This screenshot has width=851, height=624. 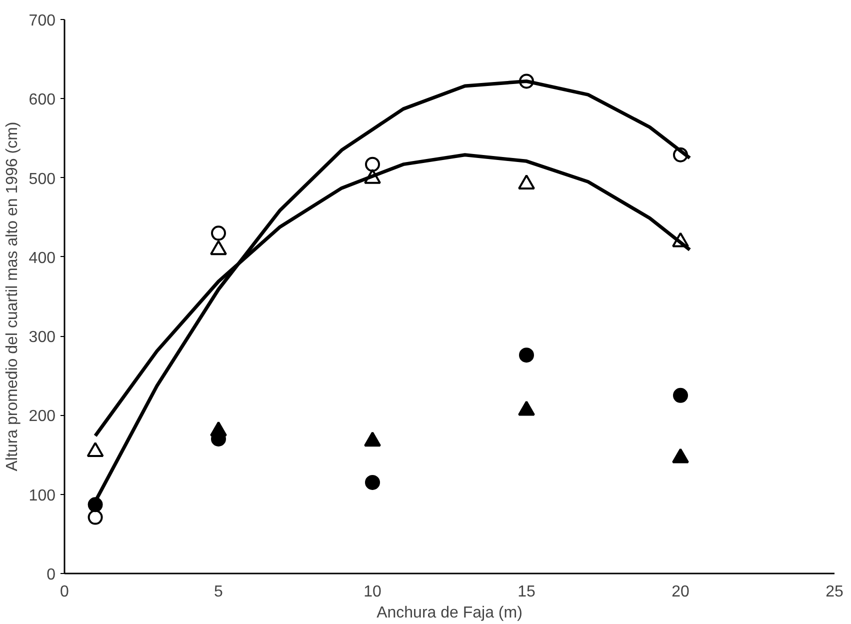 What do you see at coordinates (42, 21) in the screenshot?
I see `y-tick-label: 700` at bounding box center [42, 21].